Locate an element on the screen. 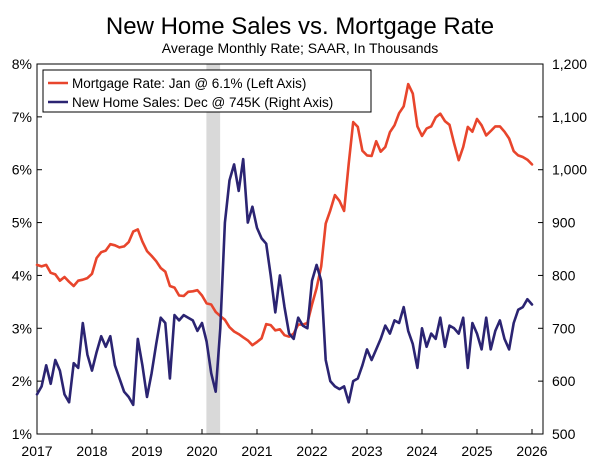 This screenshot has height=461, width=600. right-axis-tick-label: 800 is located at coordinates (564, 275).